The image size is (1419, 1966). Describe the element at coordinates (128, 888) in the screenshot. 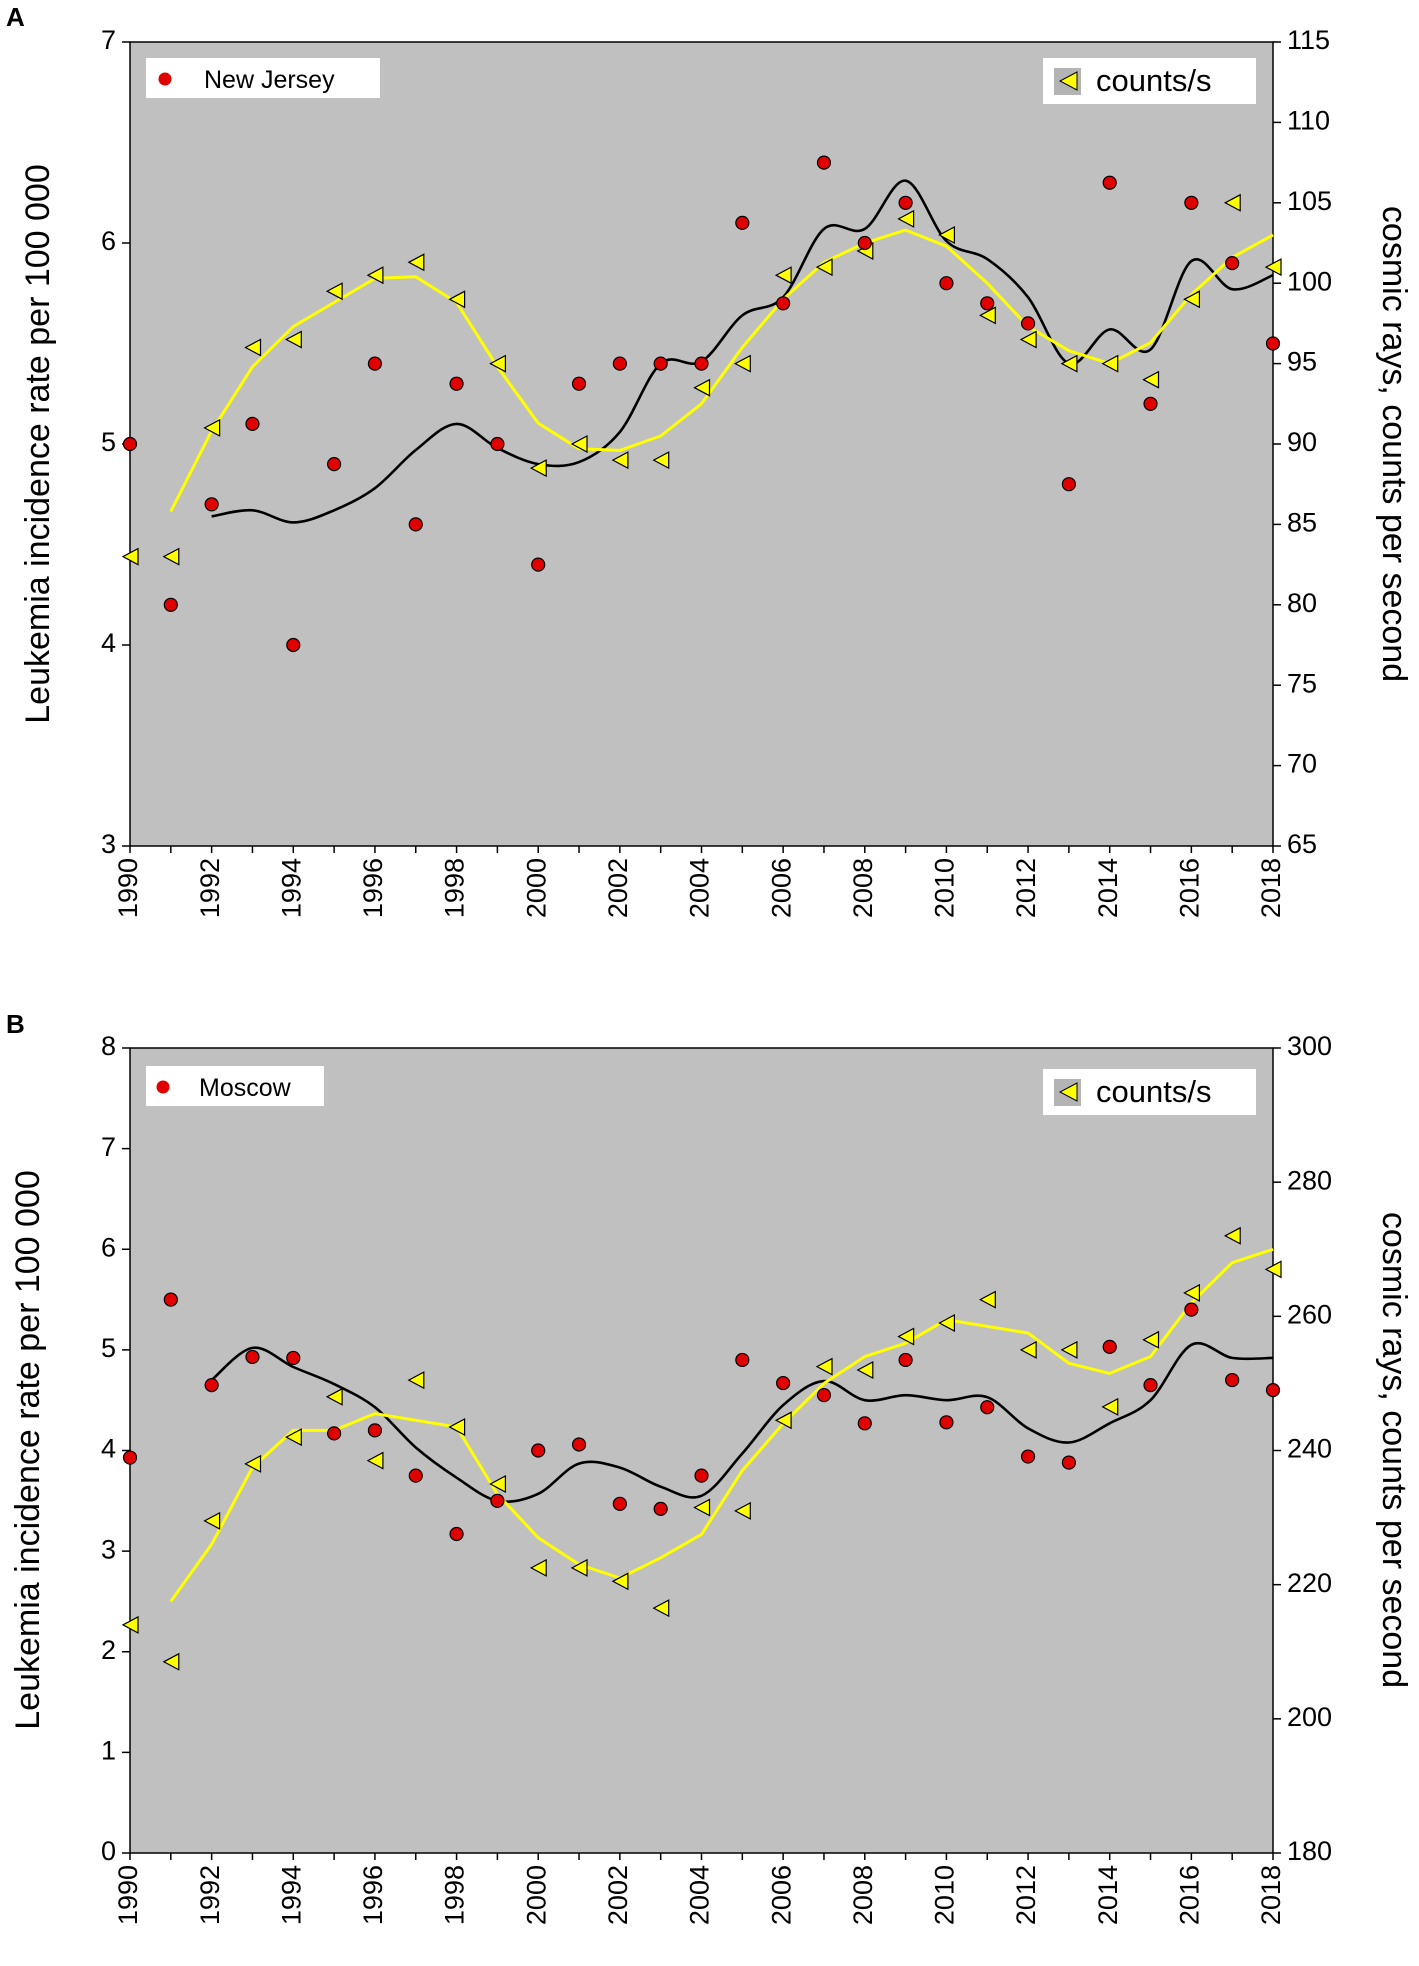

I see `panel-a-x-tick-label: 1990` at that location.